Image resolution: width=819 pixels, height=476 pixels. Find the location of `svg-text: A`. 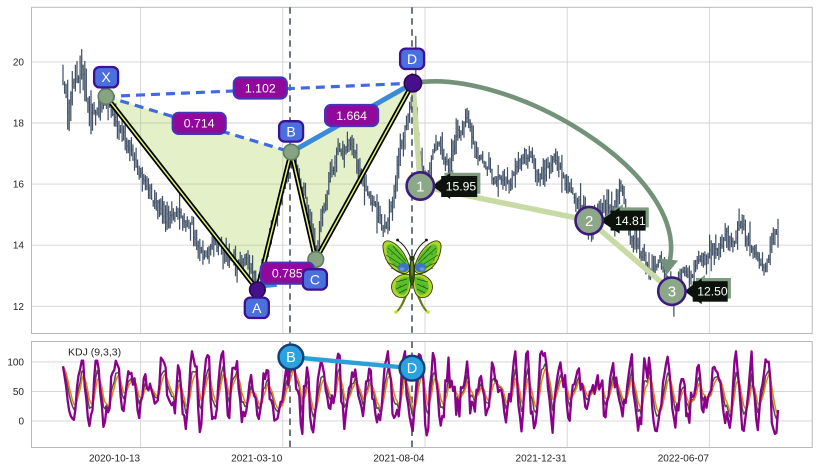

svg-text: A is located at coordinates (257, 308).